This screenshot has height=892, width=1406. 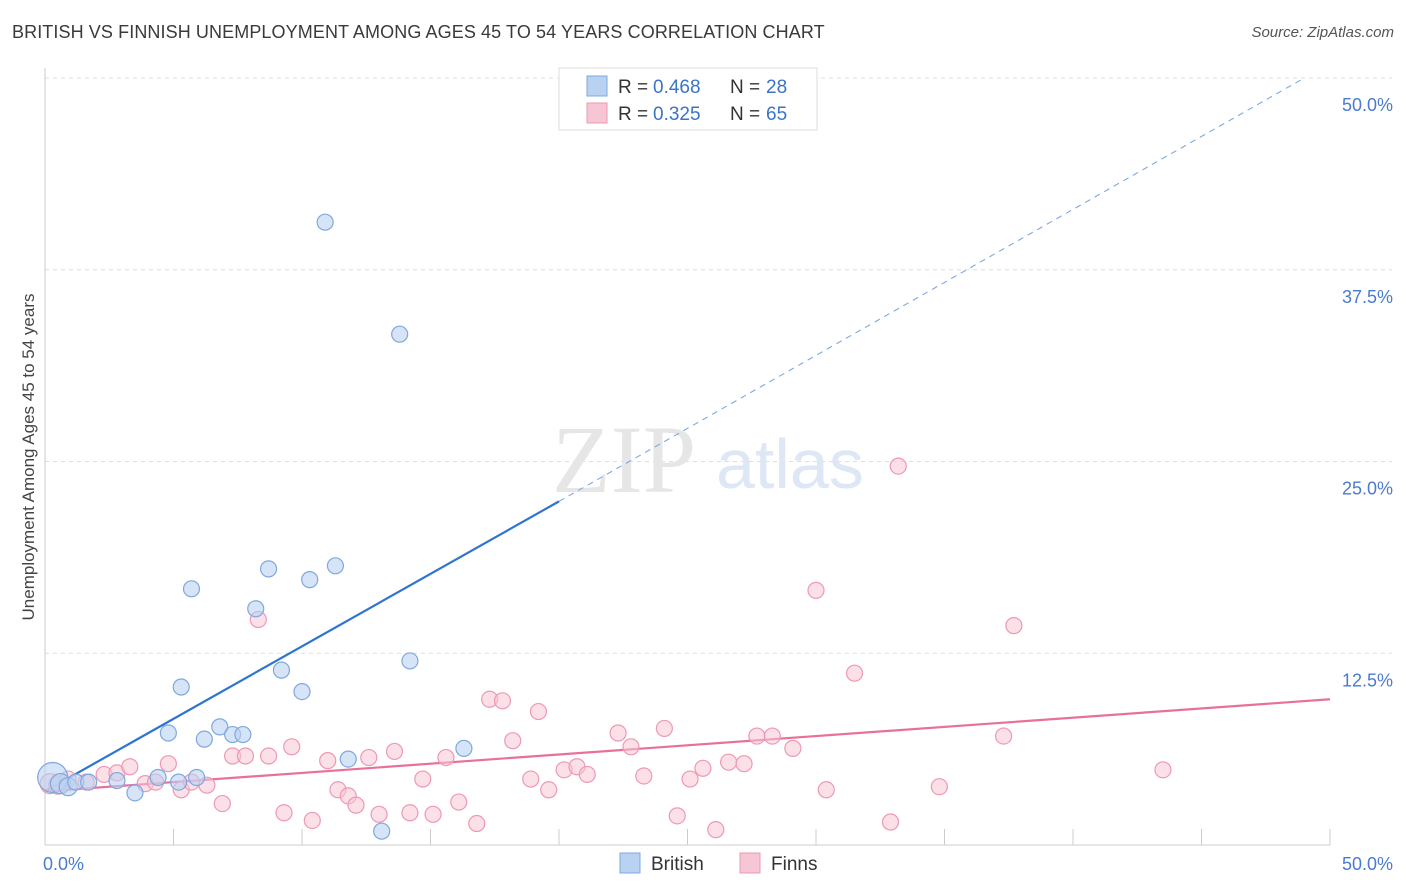 What do you see at coordinates (776, 114) in the screenshot?
I see `legend-n-value-finns: 65` at bounding box center [776, 114].